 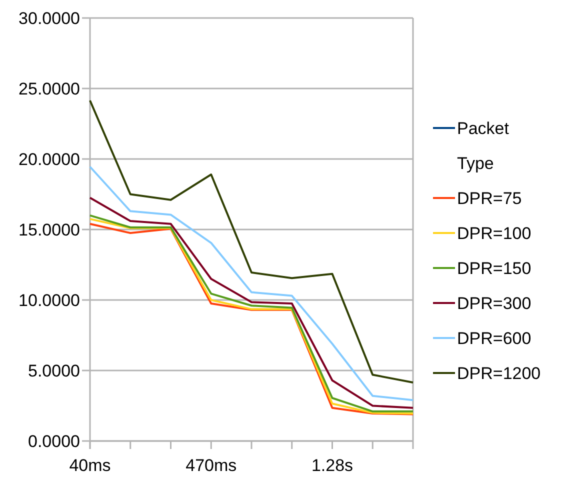 What do you see at coordinates (494, 303) in the screenshot?
I see `legend-label: DPR=300` at bounding box center [494, 303].